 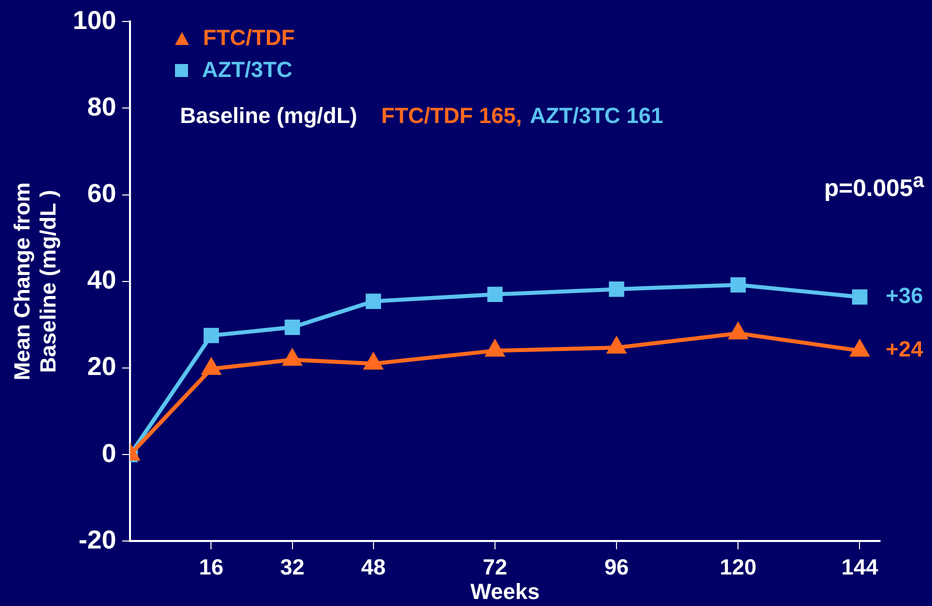 I want to click on y-tick-label: 0, so click(x=109, y=453).